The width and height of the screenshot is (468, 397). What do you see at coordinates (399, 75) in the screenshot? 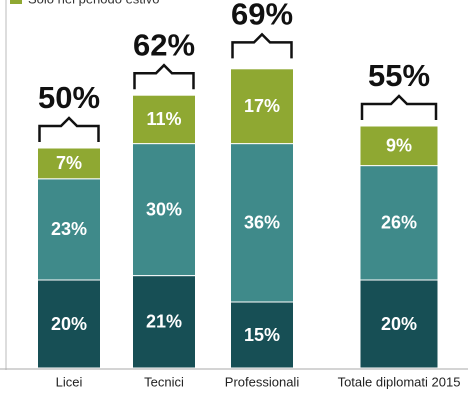
I see `total-label: 55%` at bounding box center [399, 75].